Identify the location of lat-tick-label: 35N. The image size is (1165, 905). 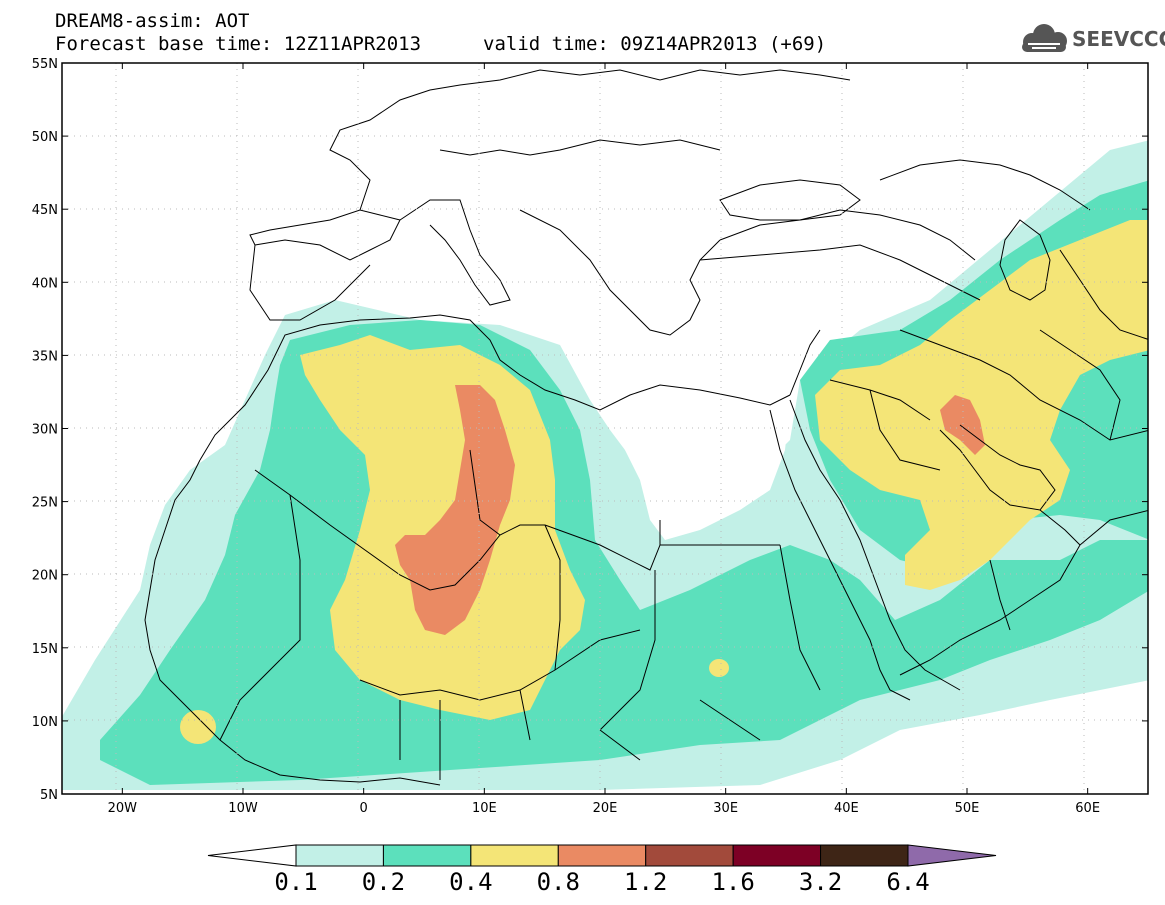
(45, 356).